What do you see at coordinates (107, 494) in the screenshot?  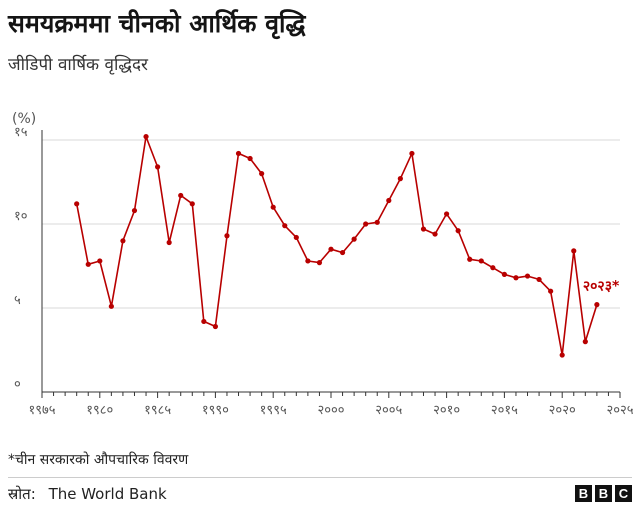 I see `source-name: The World Bank` at bounding box center [107, 494].